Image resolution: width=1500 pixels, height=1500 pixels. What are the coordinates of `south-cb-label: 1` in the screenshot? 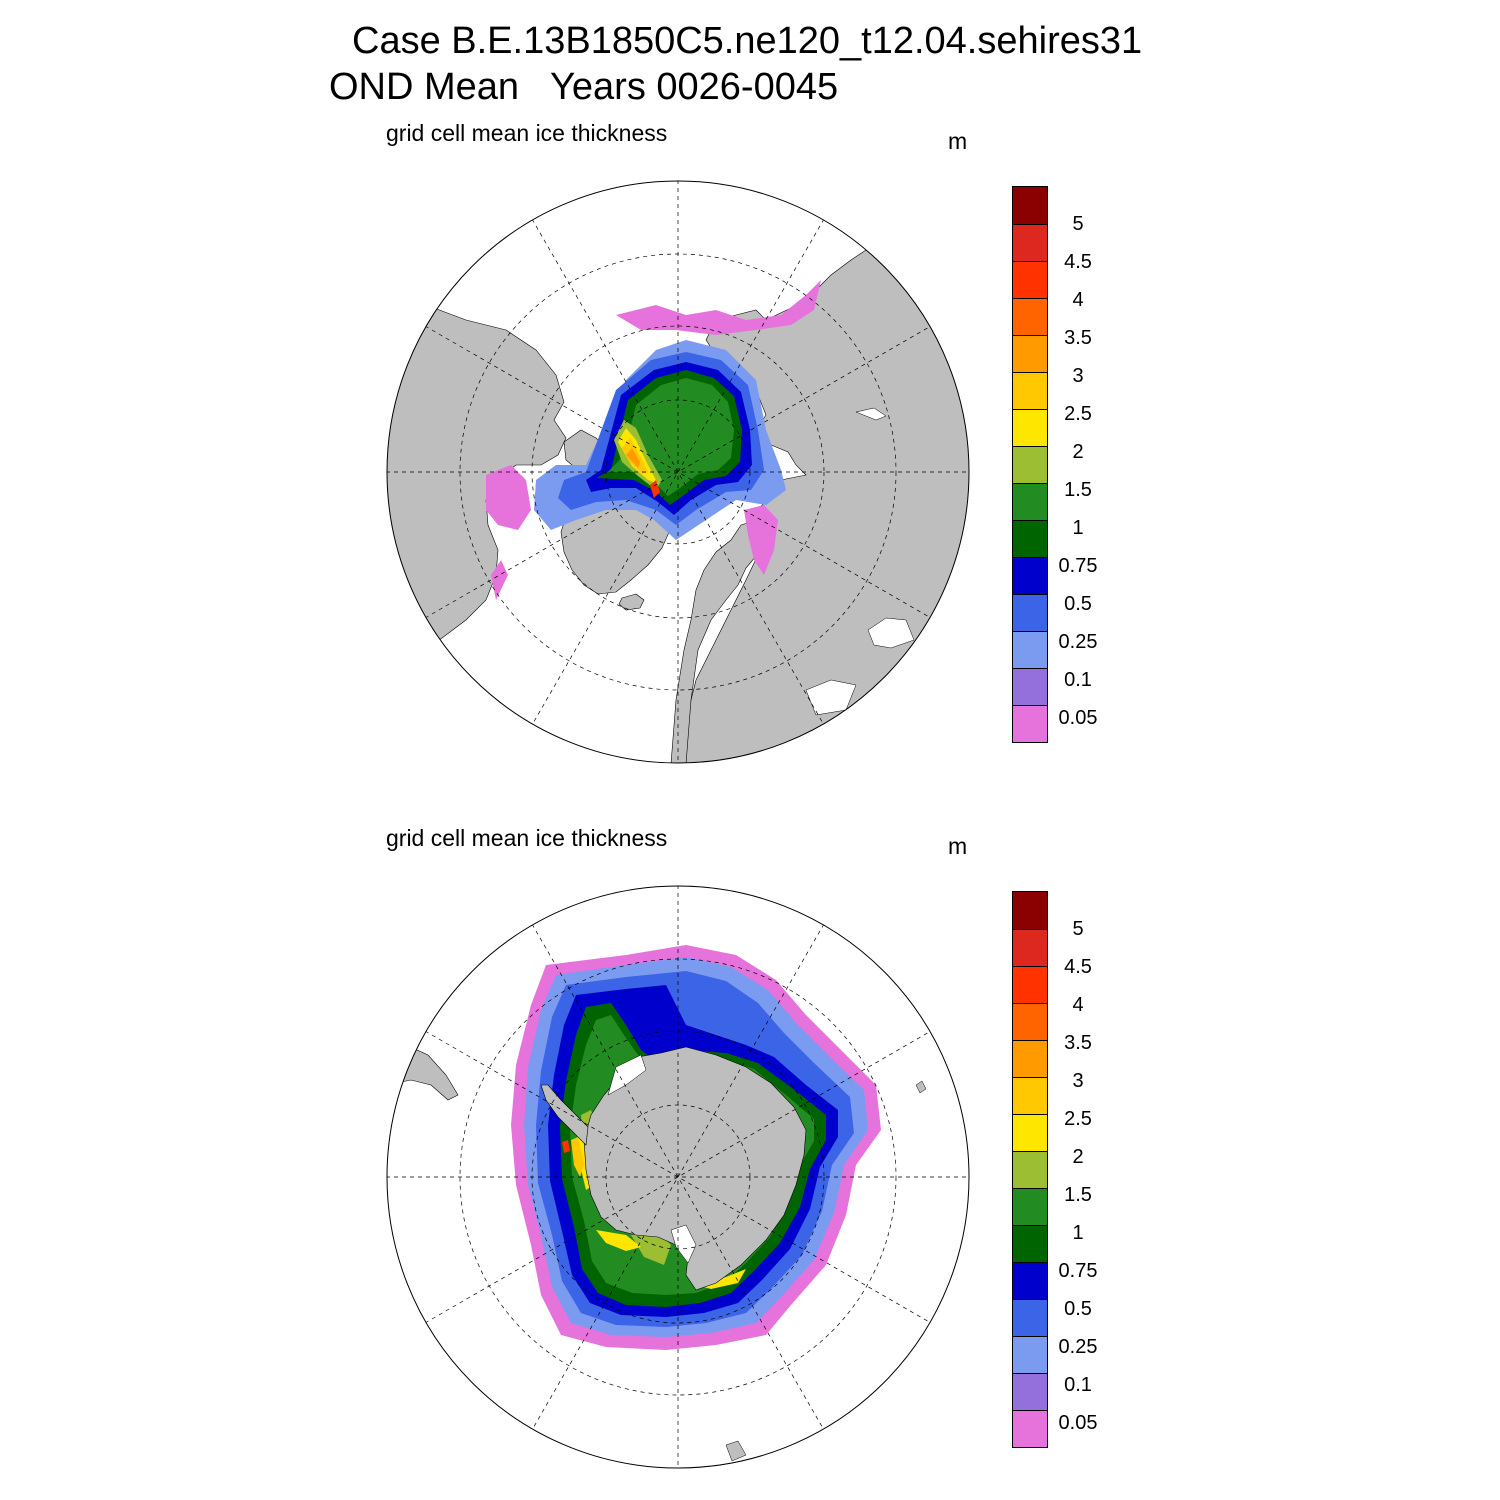 It's located at (1078, 1233).